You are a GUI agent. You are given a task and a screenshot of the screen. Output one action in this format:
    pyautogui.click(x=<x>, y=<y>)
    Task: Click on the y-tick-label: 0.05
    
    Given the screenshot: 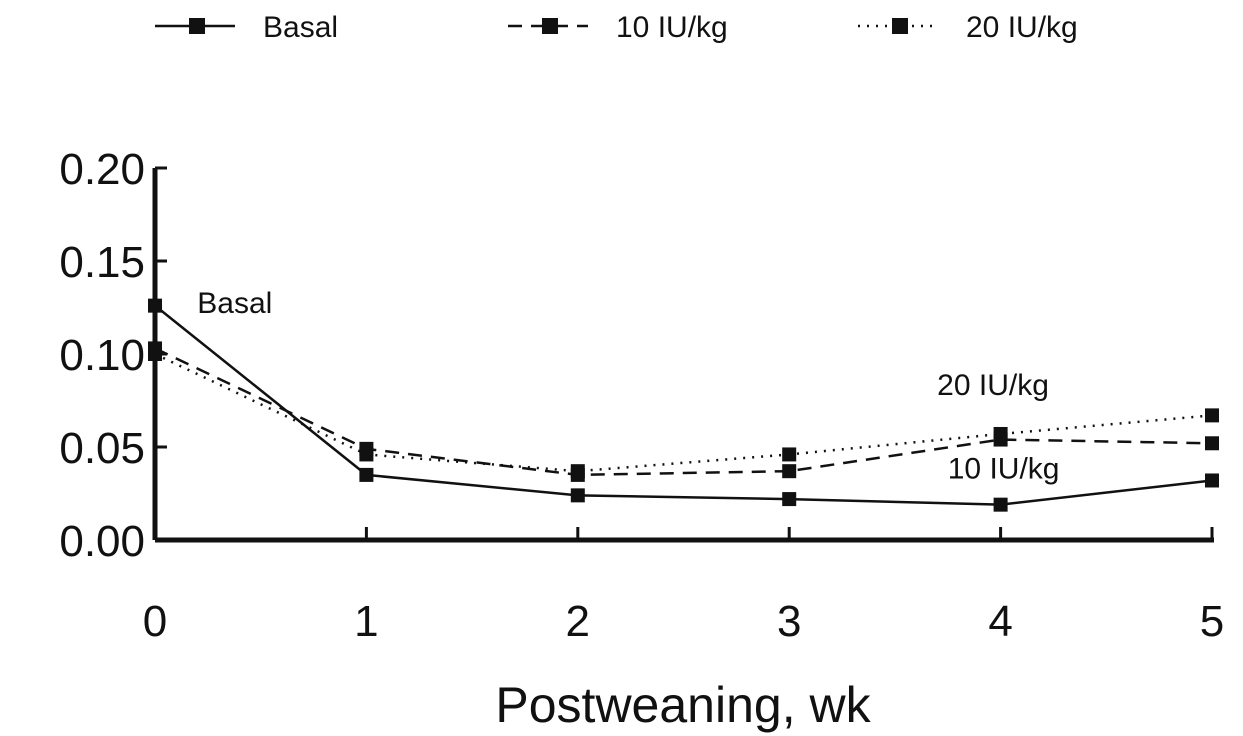 What is the action you would take?
    pyautogui.click(x=102, y=448)
    